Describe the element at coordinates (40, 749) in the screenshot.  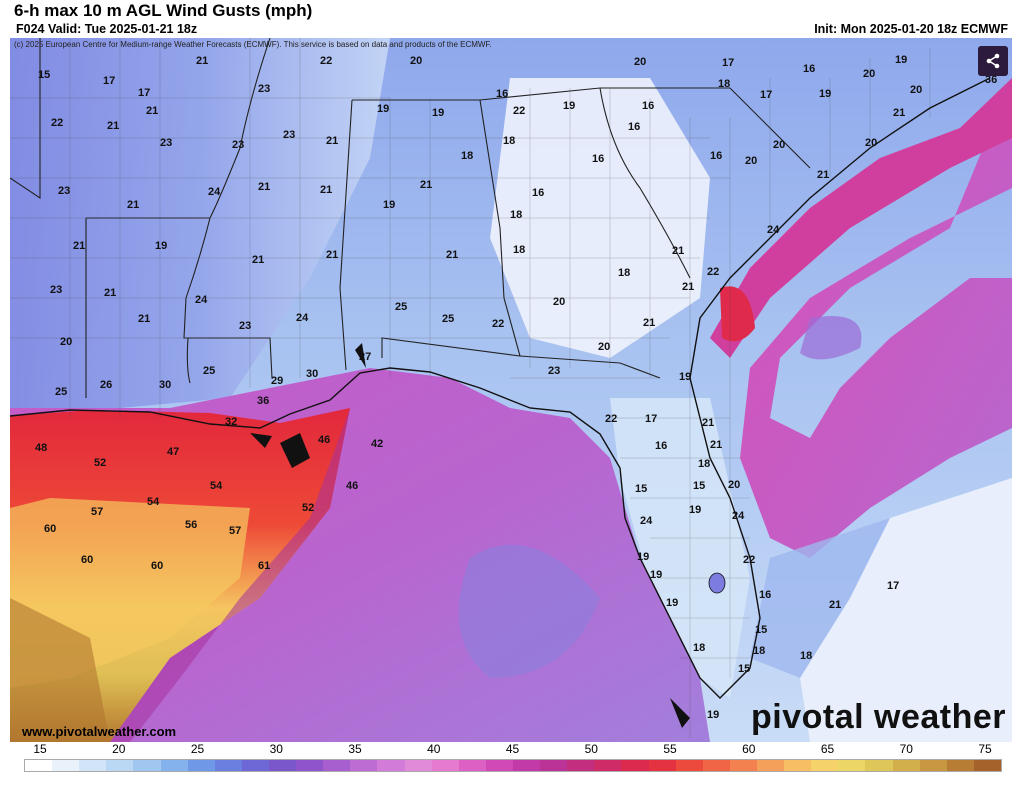
I see `legend-tick-label: 15` at that location.